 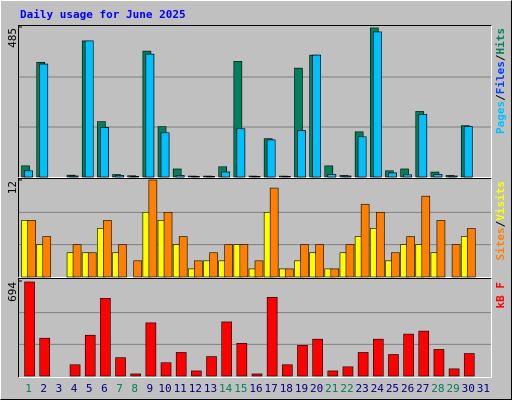 I want to click on y-tick-label: 694, so click(x=12, y=292).